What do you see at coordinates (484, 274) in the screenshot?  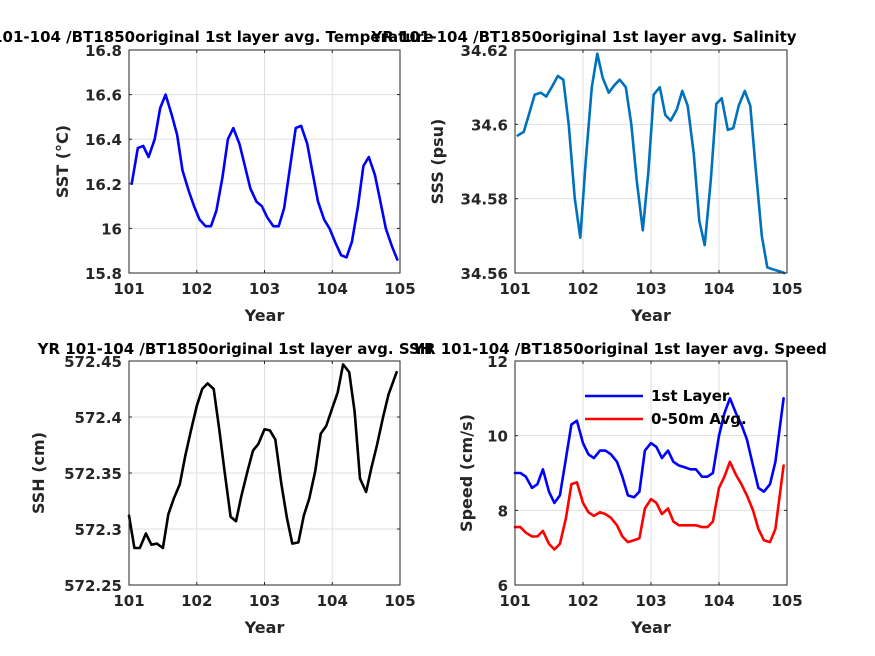 I see `y-tick-label: 34.56` at bounding box center [484, 274].